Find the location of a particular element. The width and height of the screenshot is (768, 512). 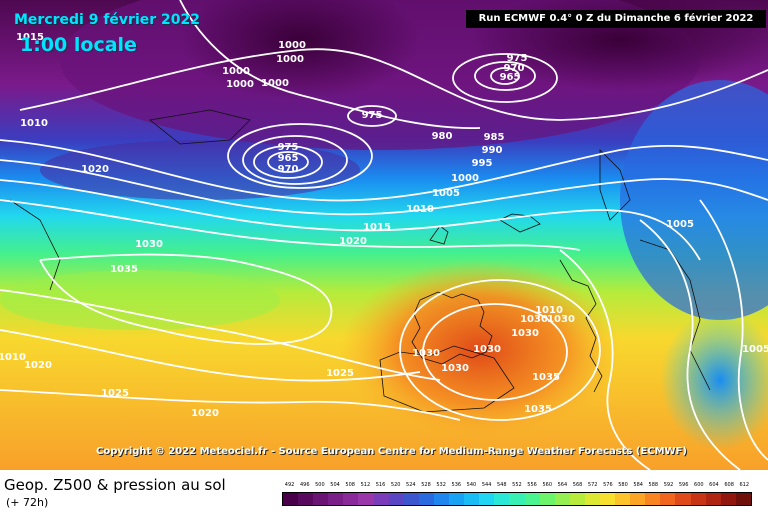

isobar-label: 995 is located at coordinates (482, 163).